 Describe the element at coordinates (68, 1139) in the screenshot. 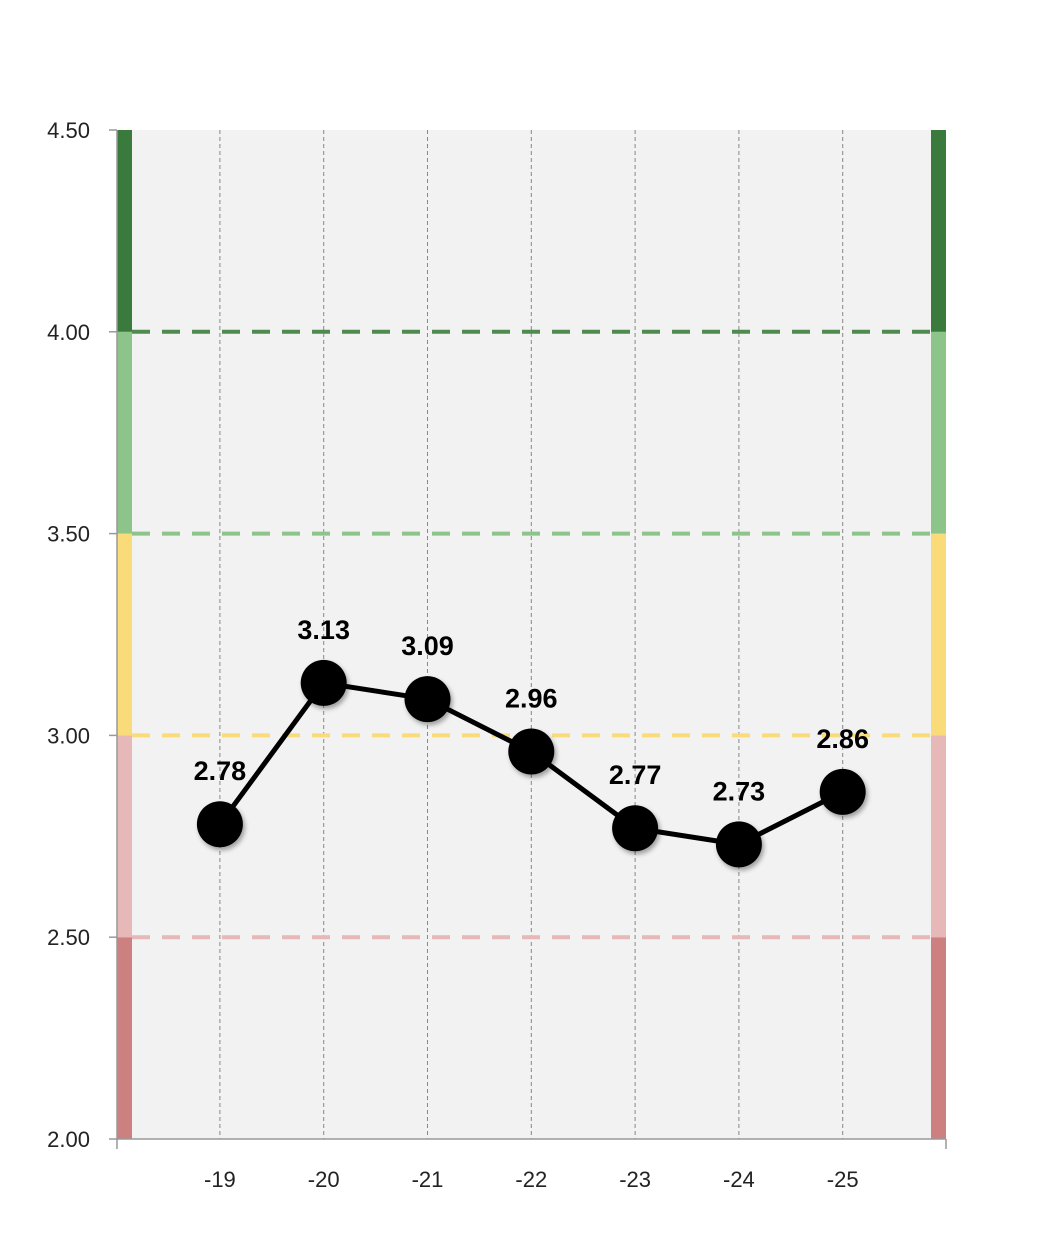

I see `y-tick-label-0: 2.00` at that location.